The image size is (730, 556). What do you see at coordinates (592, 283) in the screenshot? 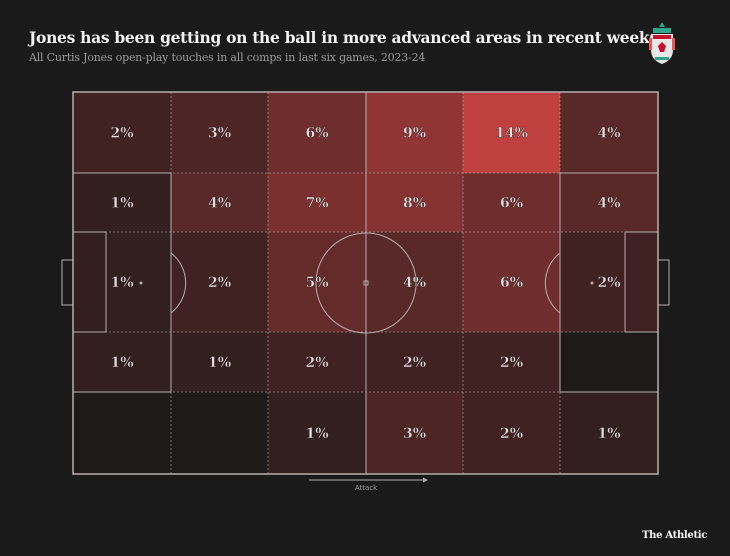
I see `right-penalty-spot` at bounding box center [592, 283].